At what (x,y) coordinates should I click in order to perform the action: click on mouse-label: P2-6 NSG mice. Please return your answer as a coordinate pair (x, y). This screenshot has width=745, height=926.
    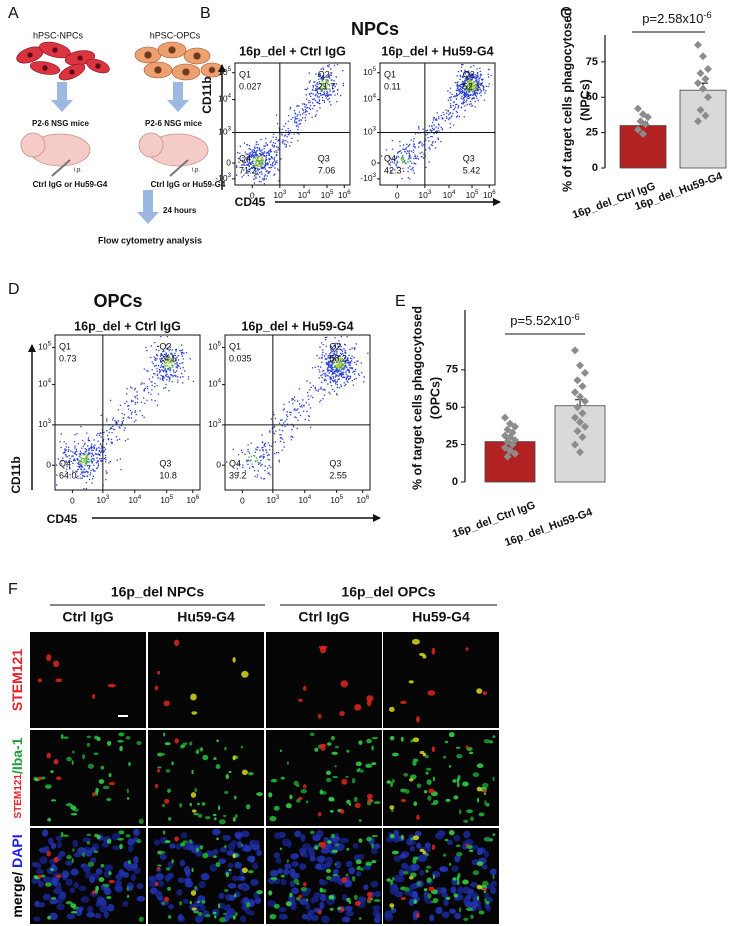
    Looking at the image, I should click on (60, 123).